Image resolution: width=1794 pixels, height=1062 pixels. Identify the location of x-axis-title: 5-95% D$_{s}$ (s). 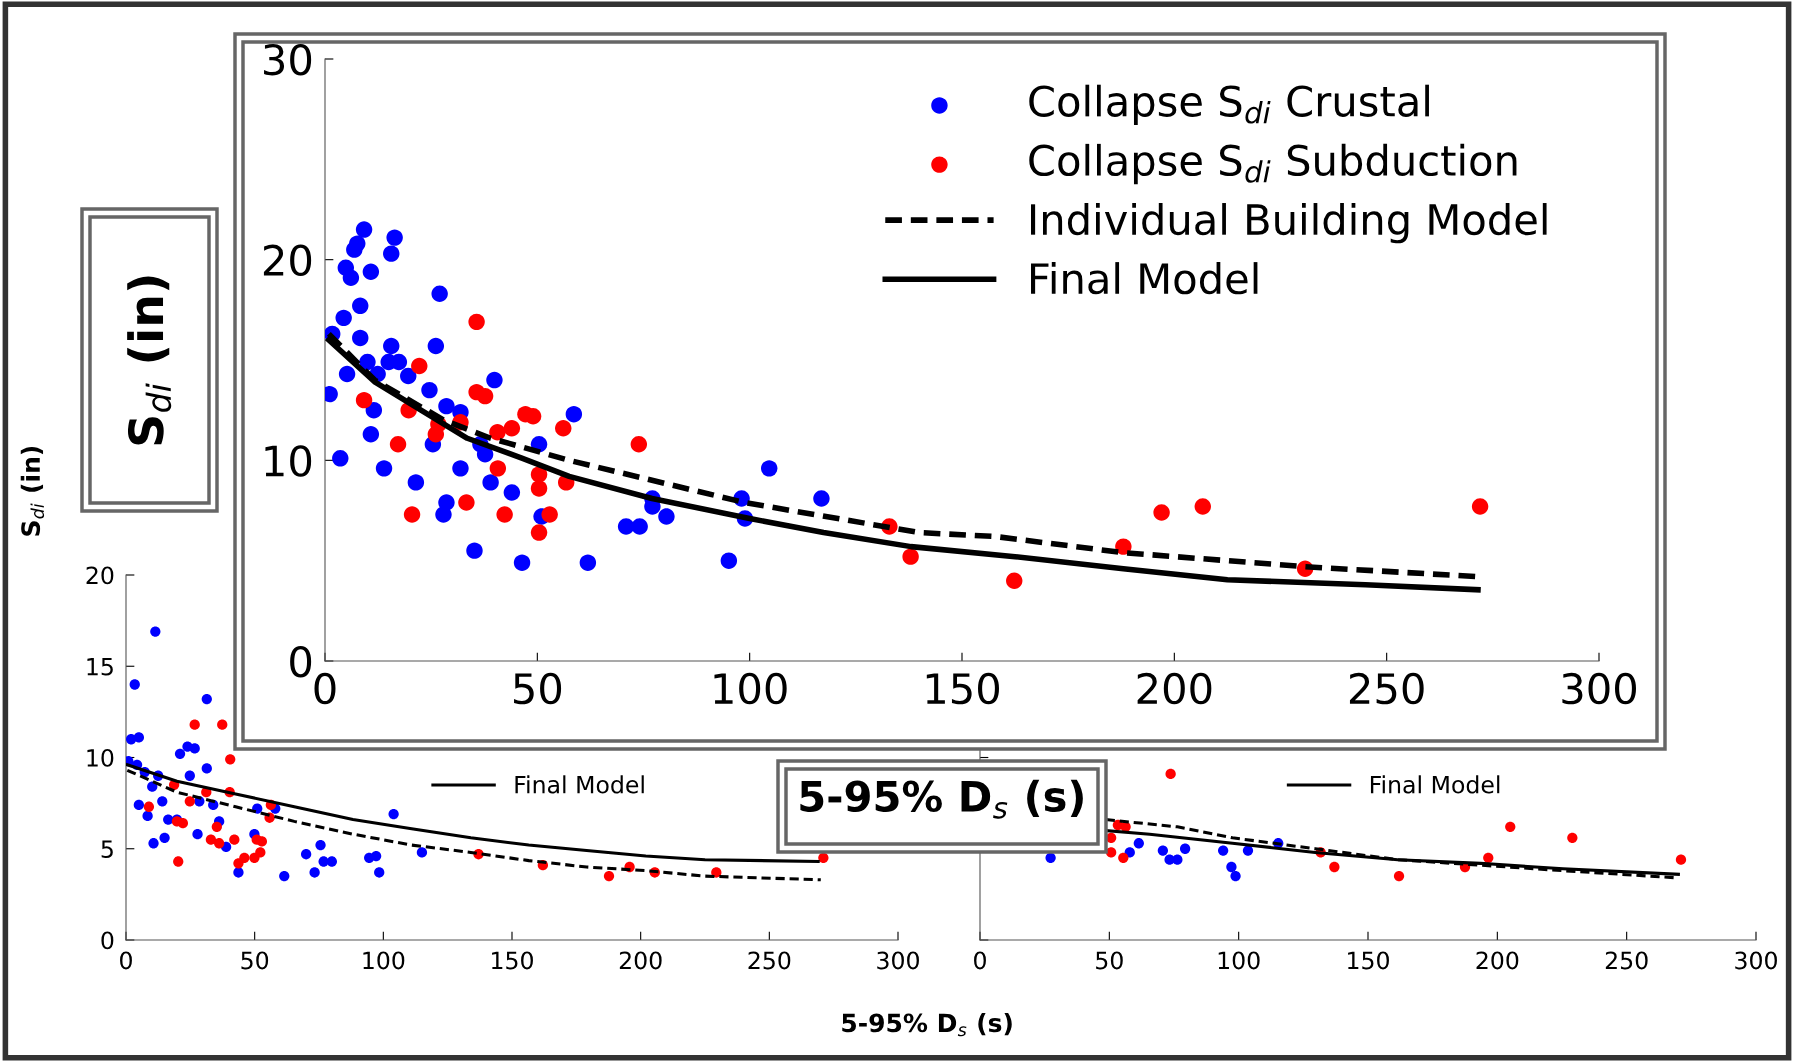
(941, 799).